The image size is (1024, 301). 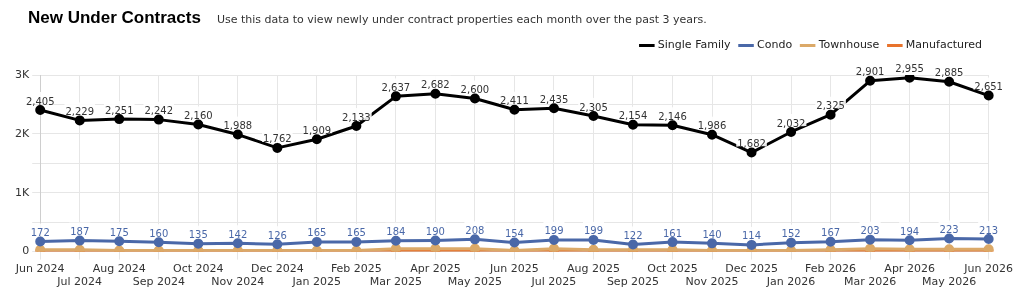 I want to click on x-tick-label: Aug 2025, so click(x=593, y=269).